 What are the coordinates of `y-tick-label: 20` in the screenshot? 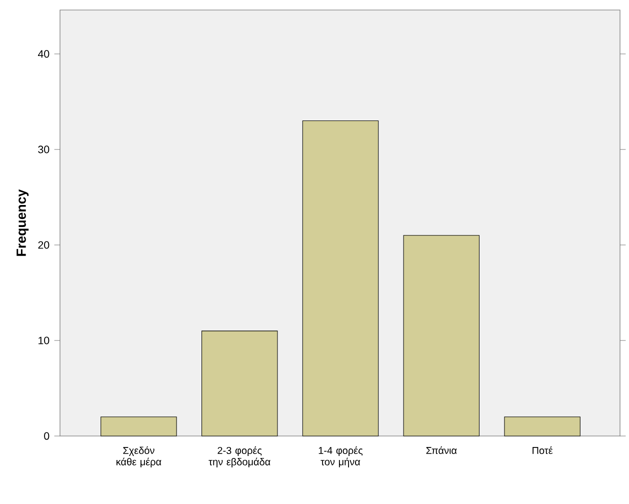 It's located at (44, 245).